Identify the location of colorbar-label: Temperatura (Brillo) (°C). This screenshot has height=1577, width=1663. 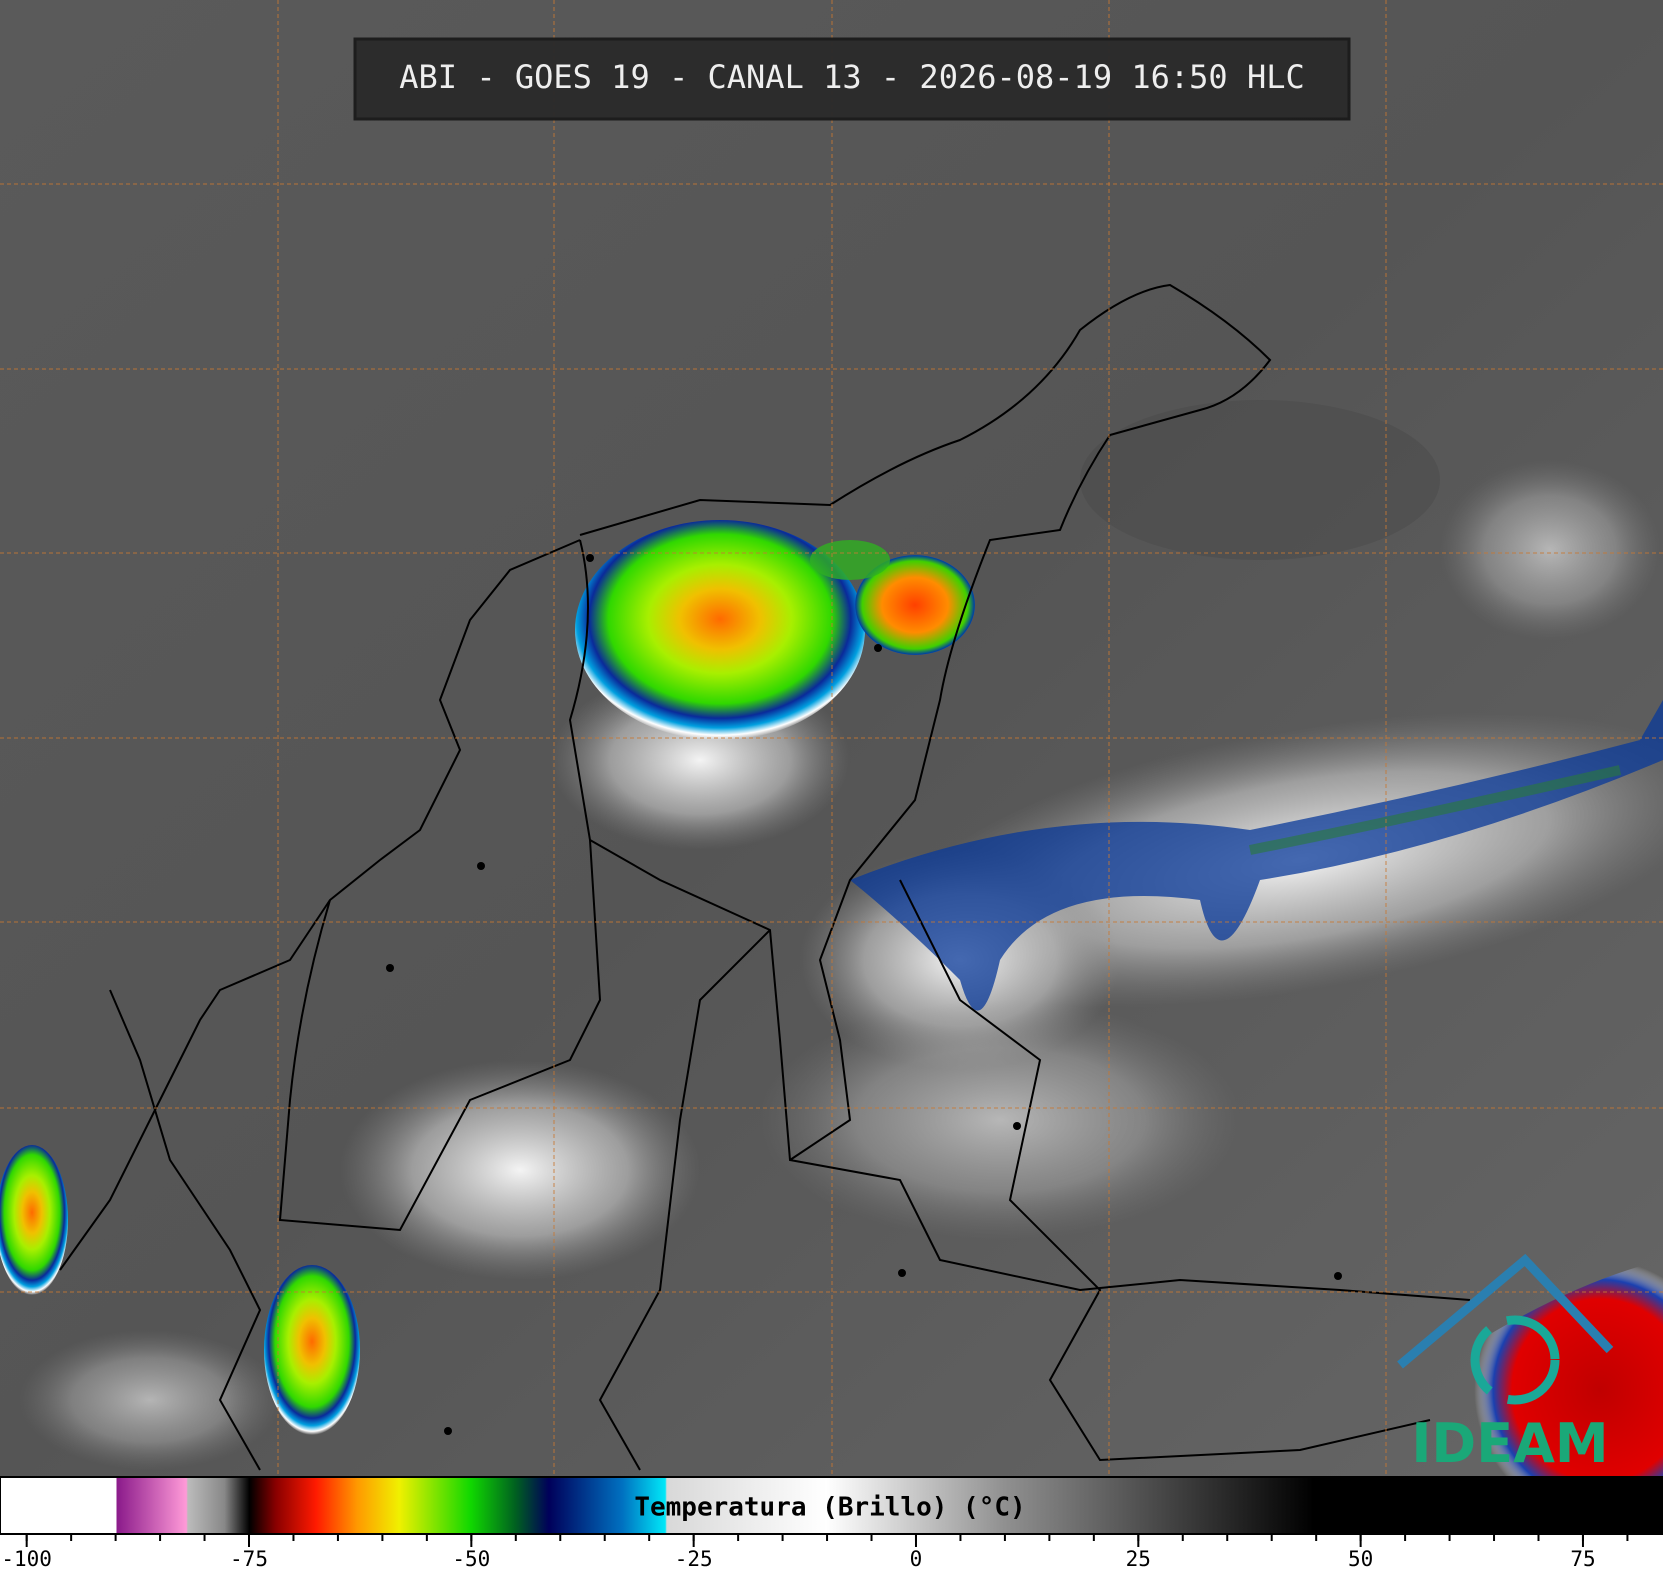
(829, 1508).